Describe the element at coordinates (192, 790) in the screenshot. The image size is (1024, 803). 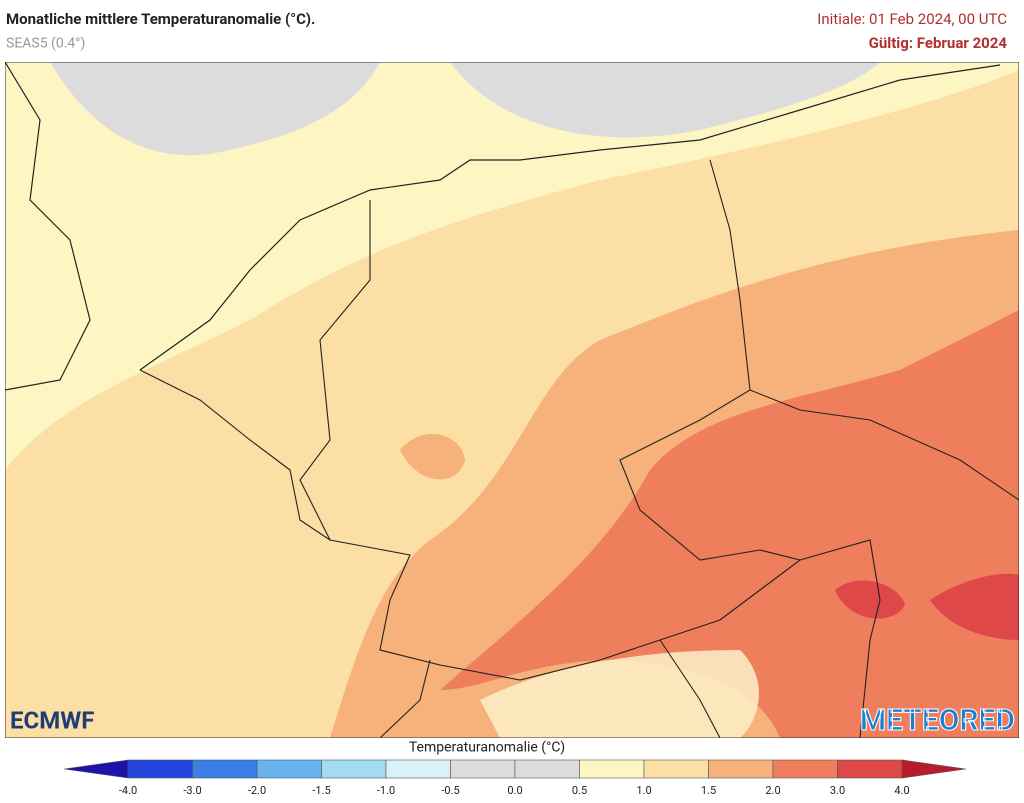
I see `legend-tick-label: -3.0` at that location.